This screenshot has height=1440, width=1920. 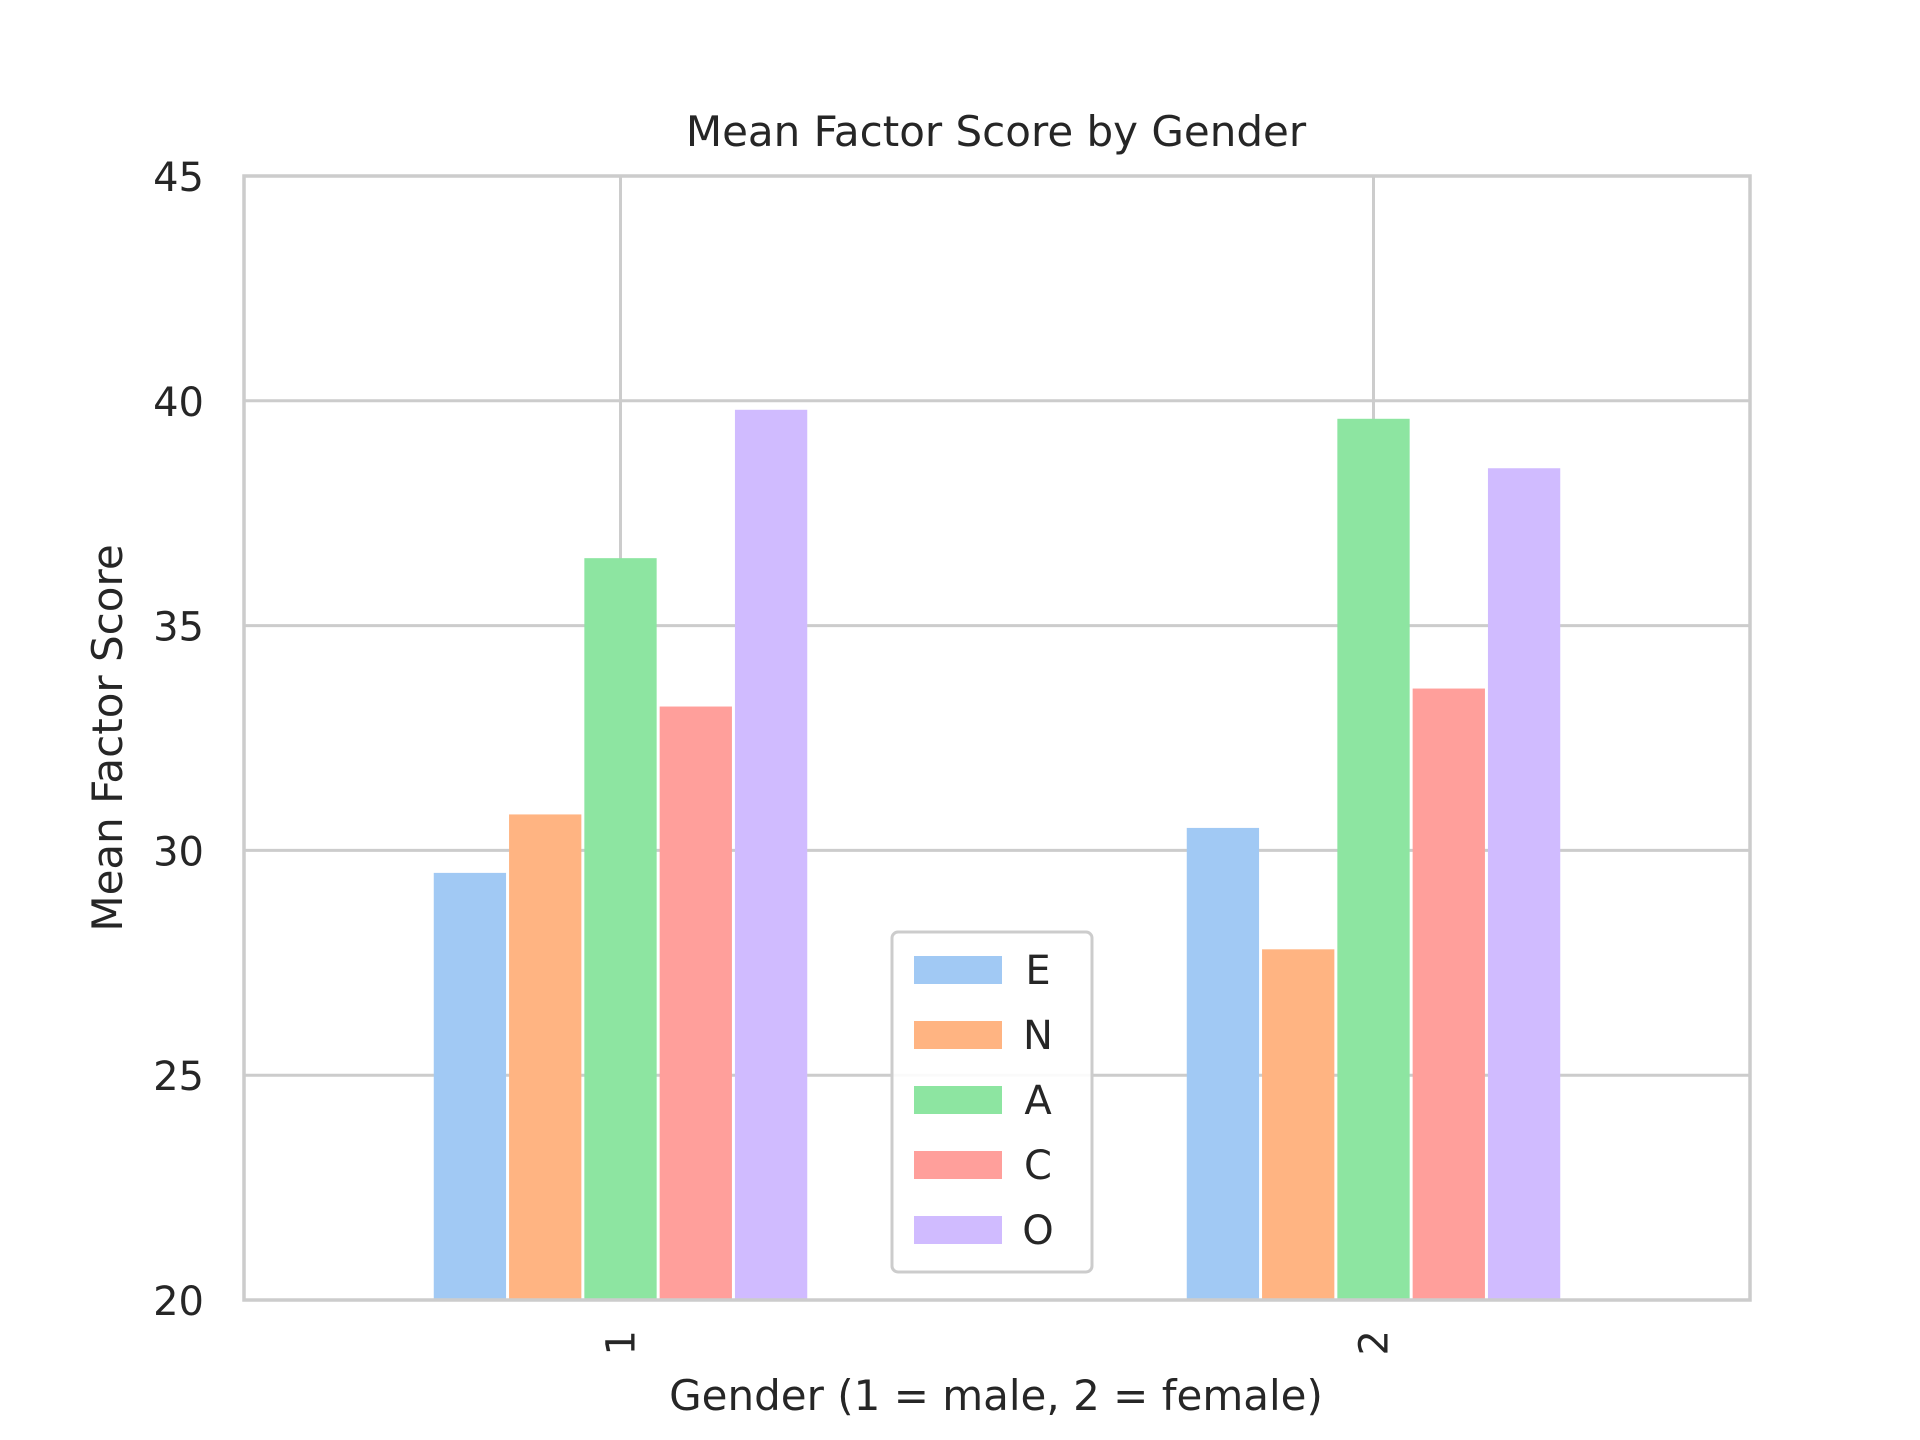 What do you see at coordinates (178, 403) in the screenshot?
I see `y-tick-label: 40` at bounding box center [178, 403].